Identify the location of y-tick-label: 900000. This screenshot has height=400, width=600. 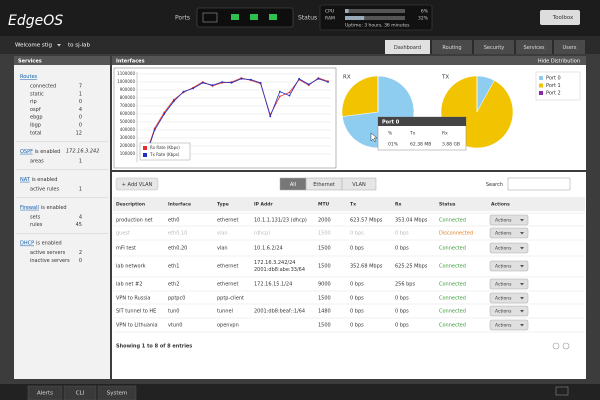
(128, 89).